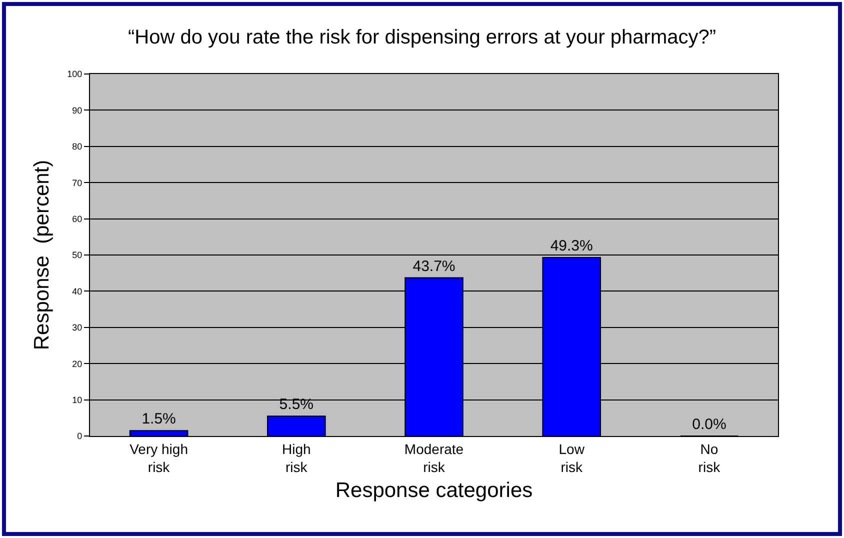 This screenshot has height=538, width=844. I want to click on x-tick-label: High risk, so click(296, 457).